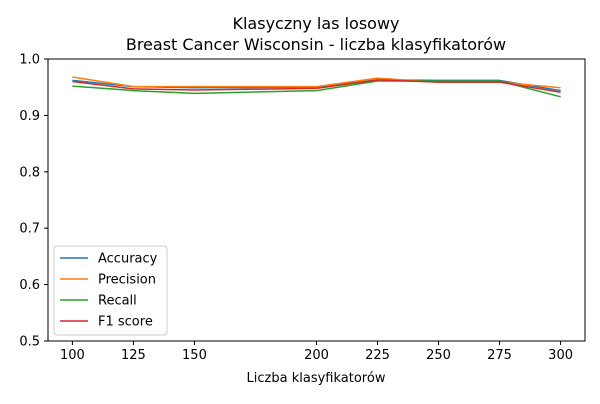  I want to click on x-tick-label: 200, so click(316, 355).